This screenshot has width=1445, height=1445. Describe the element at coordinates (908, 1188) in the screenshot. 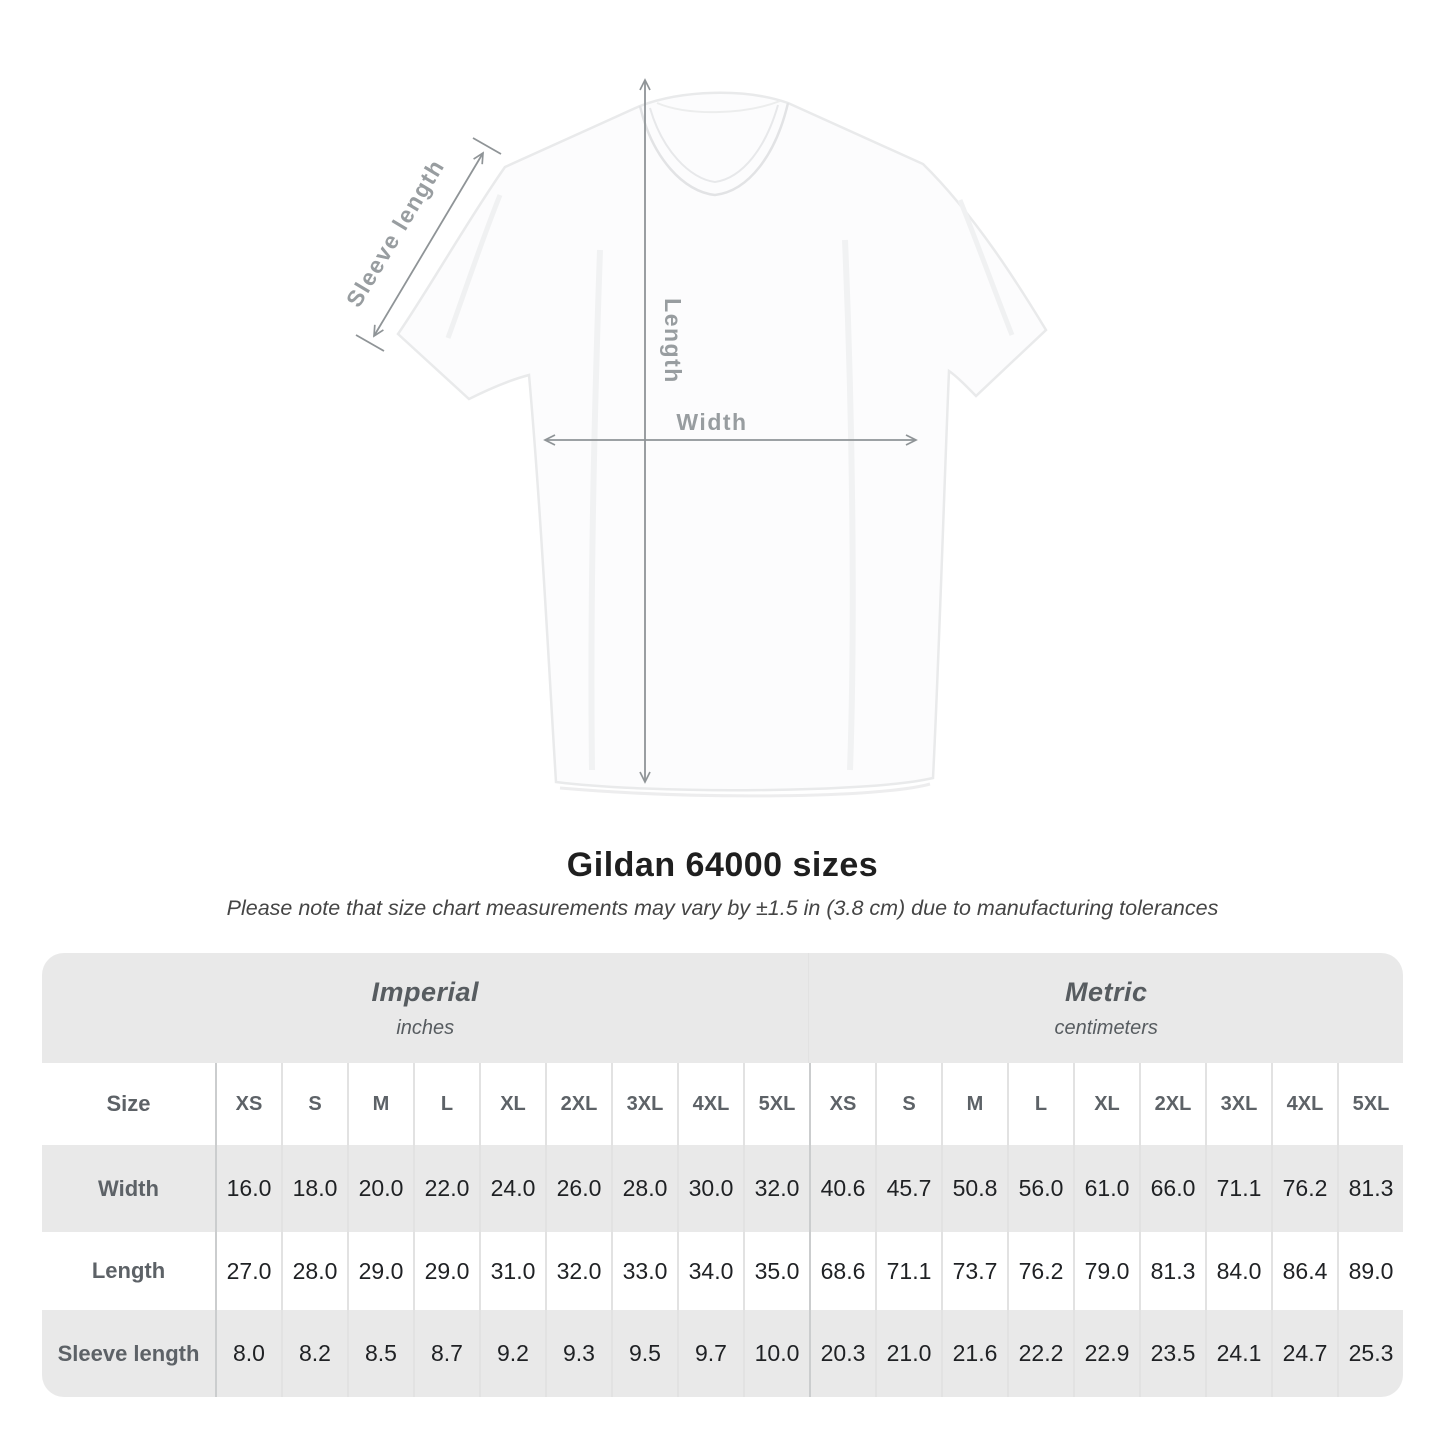

I see `value-cell: 45.7` at that location.